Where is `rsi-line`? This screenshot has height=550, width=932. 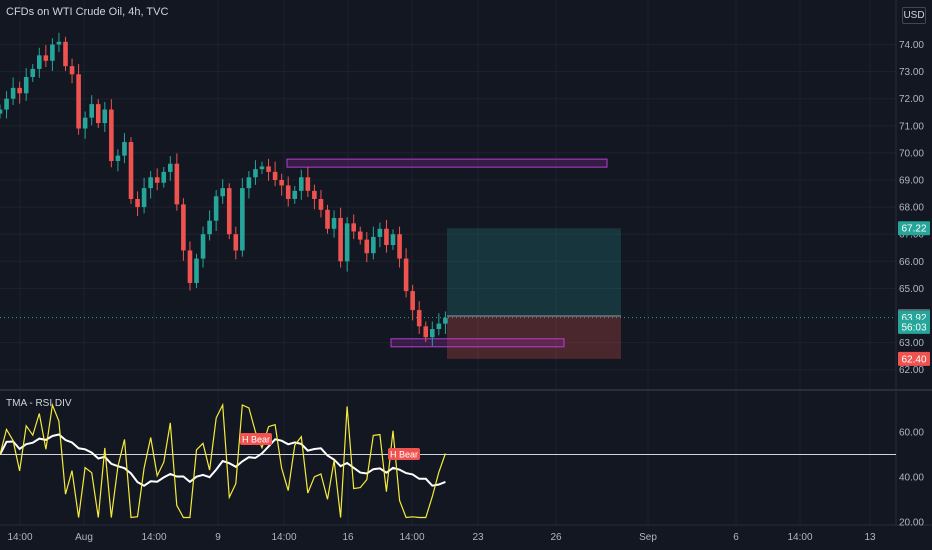
rsi-line is located at coordinates (223, 460).